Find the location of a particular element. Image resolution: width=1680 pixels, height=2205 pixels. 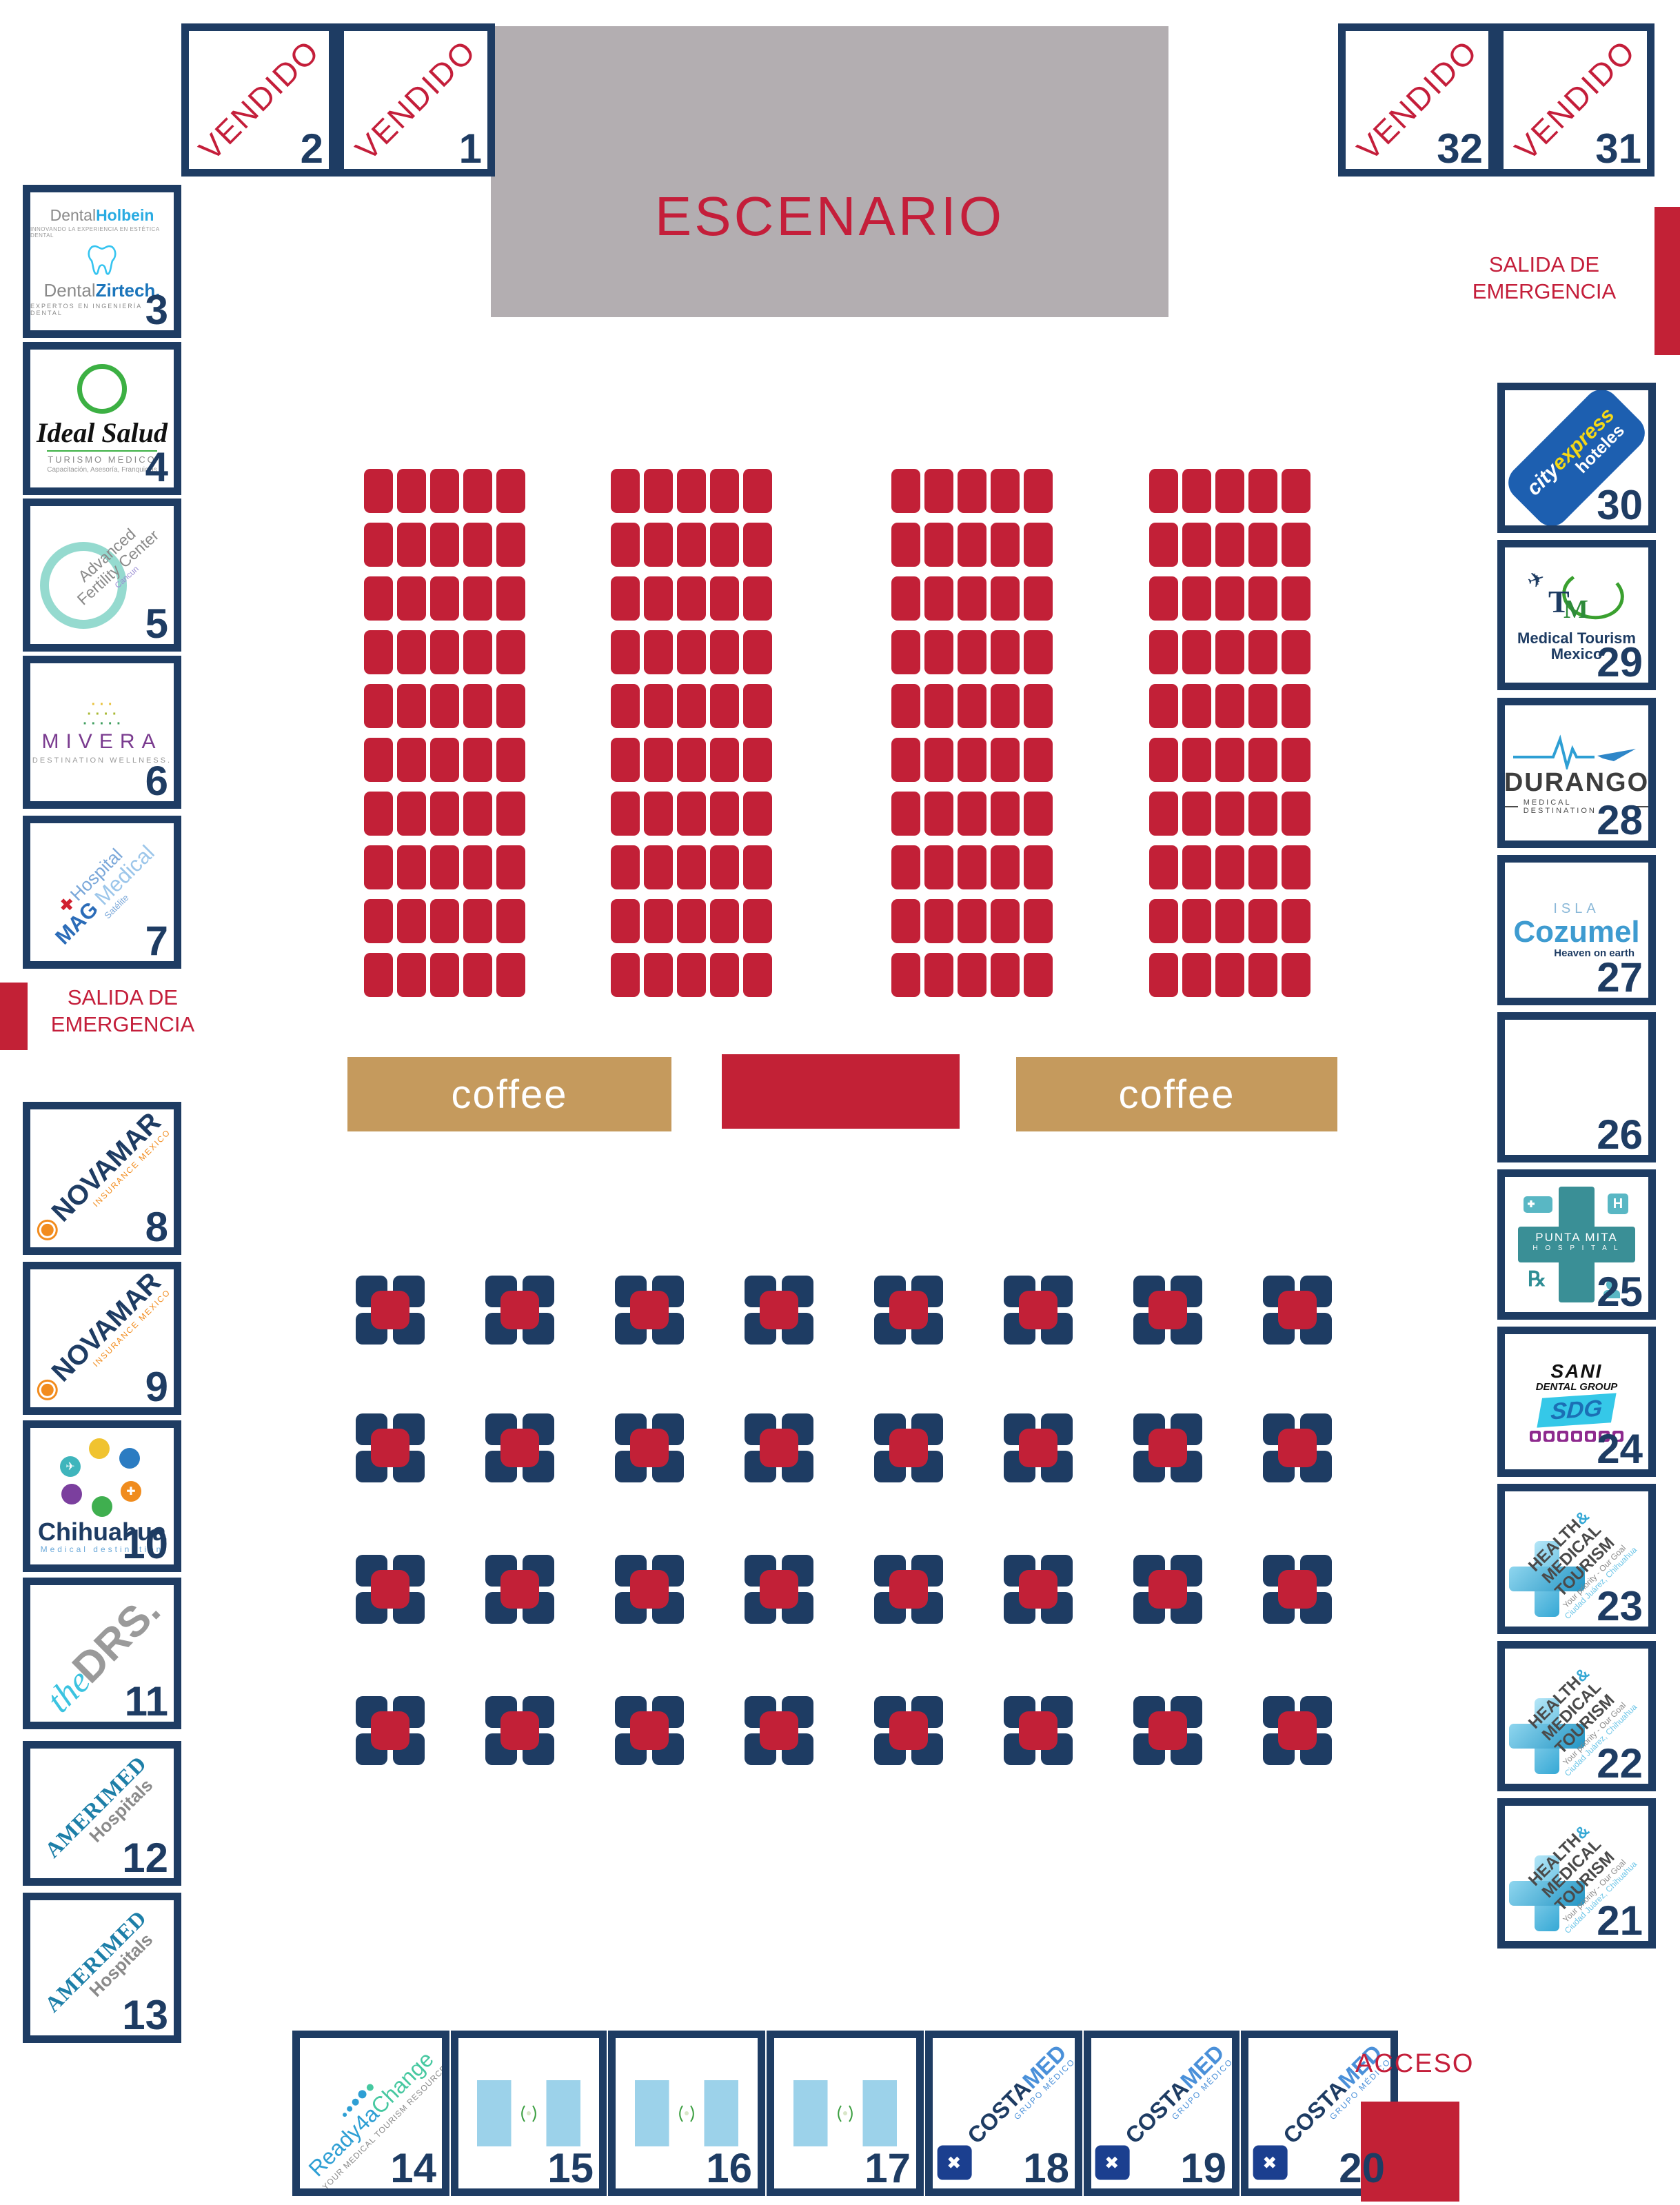

booth-15: 15 is located at coordinates (529, 2113).